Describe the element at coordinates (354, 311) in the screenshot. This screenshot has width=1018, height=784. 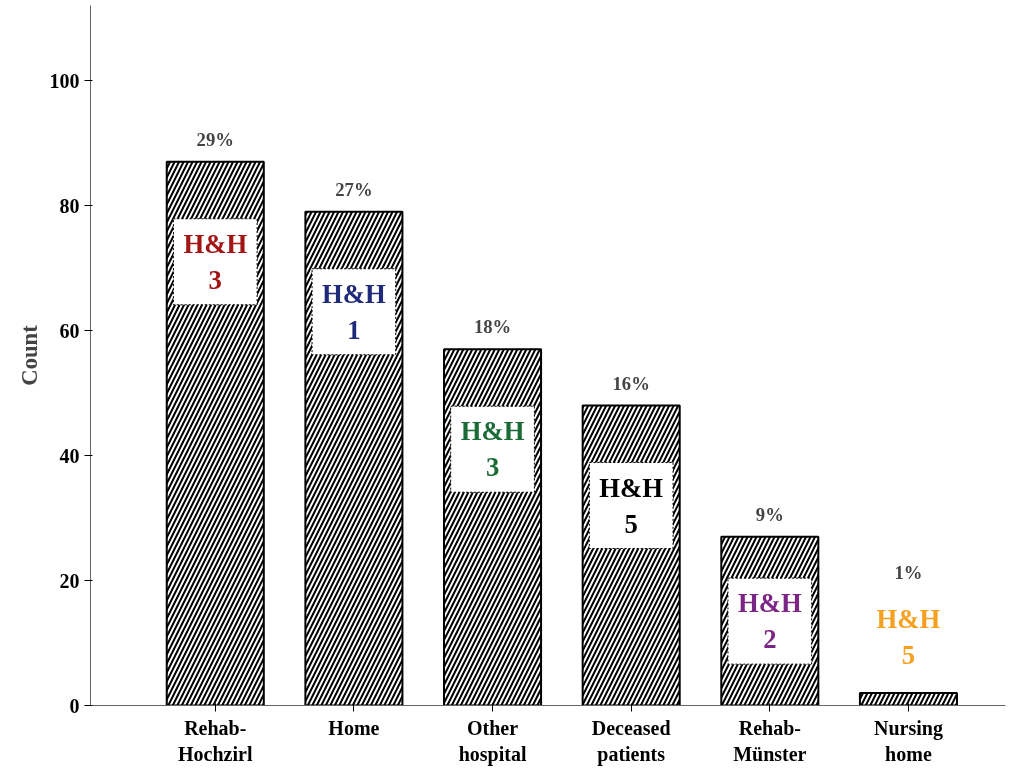
I see `annotation: H&H 1` at that location.